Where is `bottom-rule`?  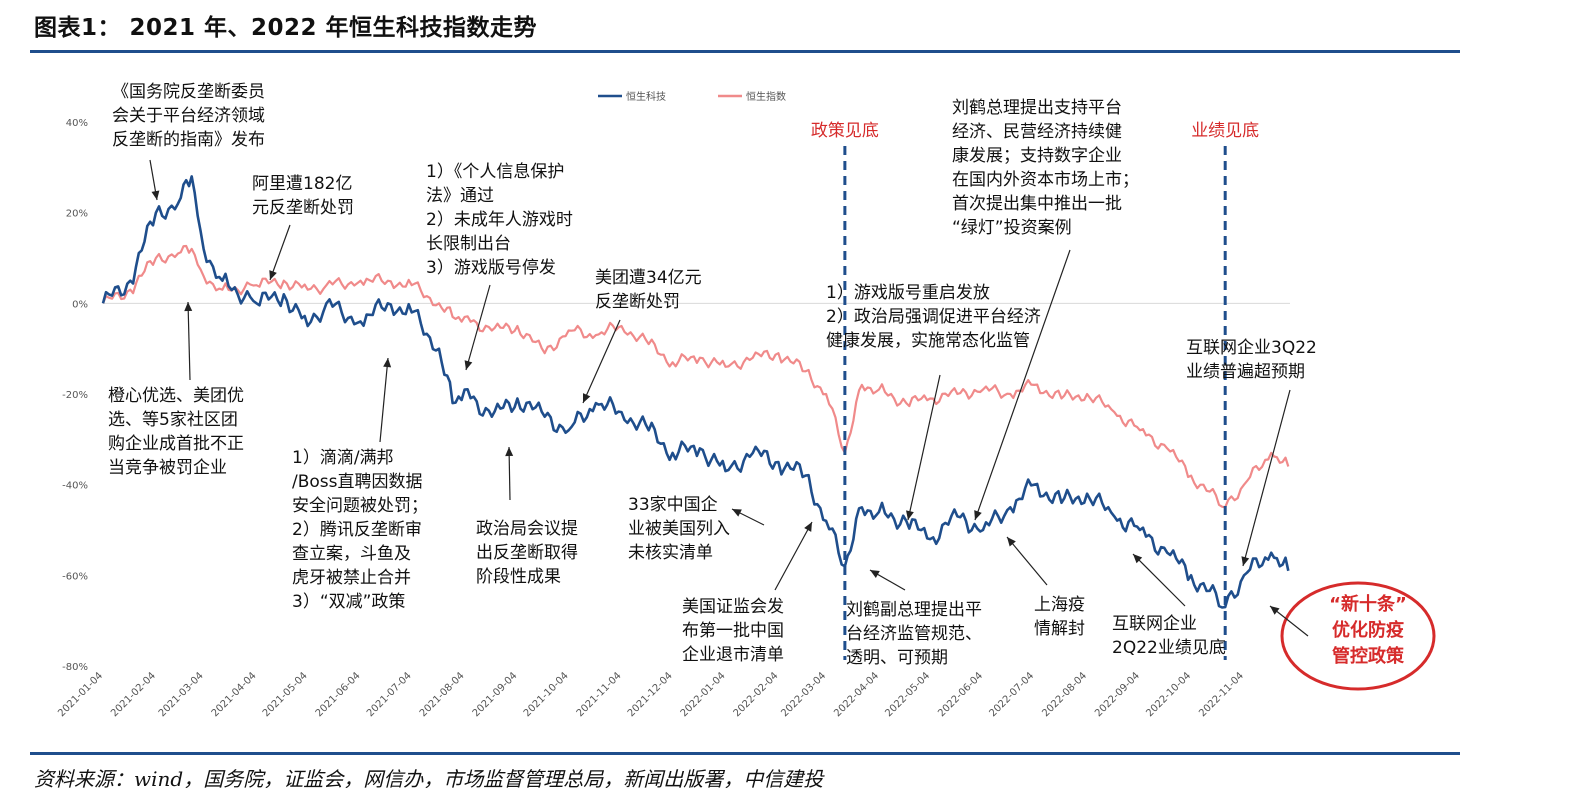
bottom-rule is located at coordinates (745, 753).